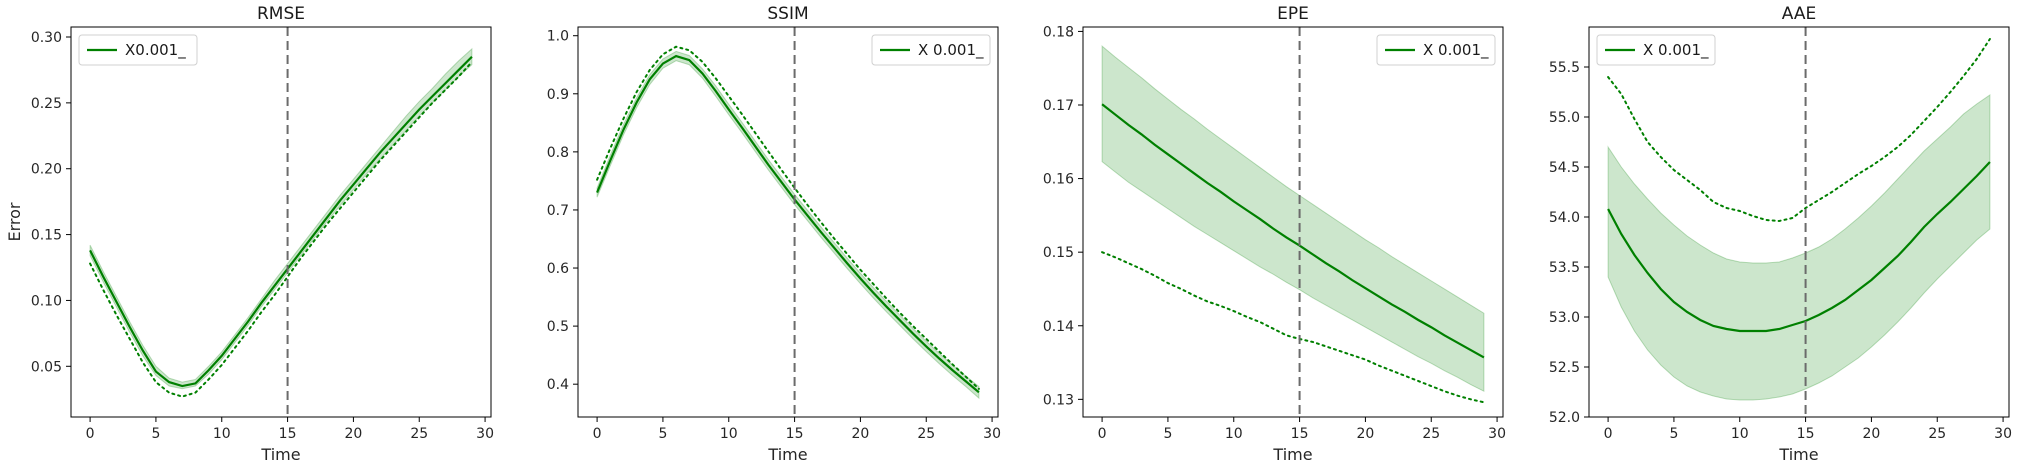  Describe the element at coordinates (281, 14) in the screenshot. I see `panel-title: RMSE` at that location.